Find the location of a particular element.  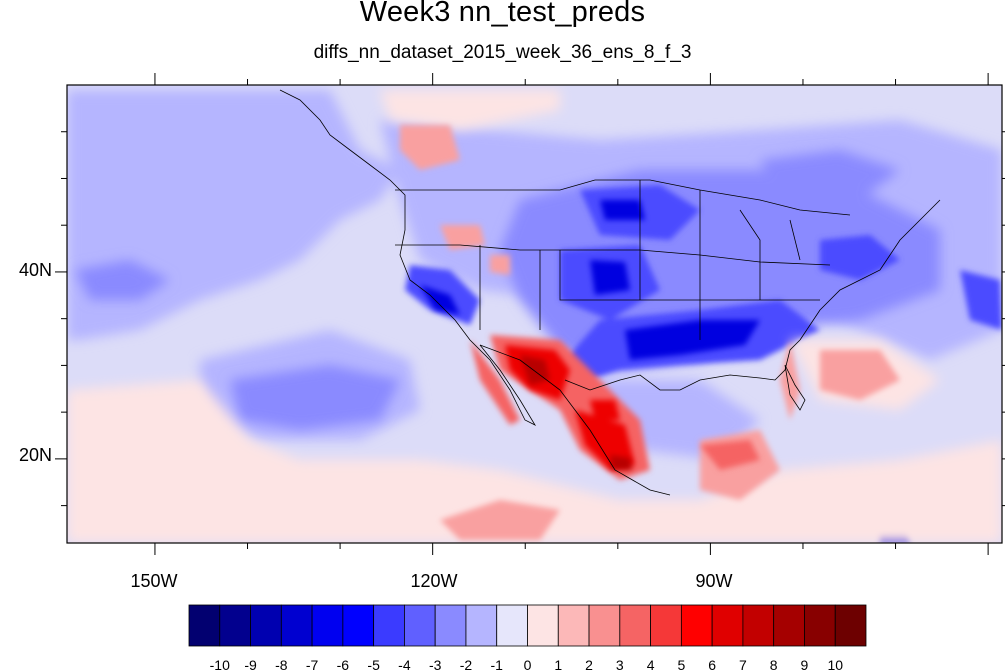

colorbar-label: -7 is located at coordinates (312, 664).